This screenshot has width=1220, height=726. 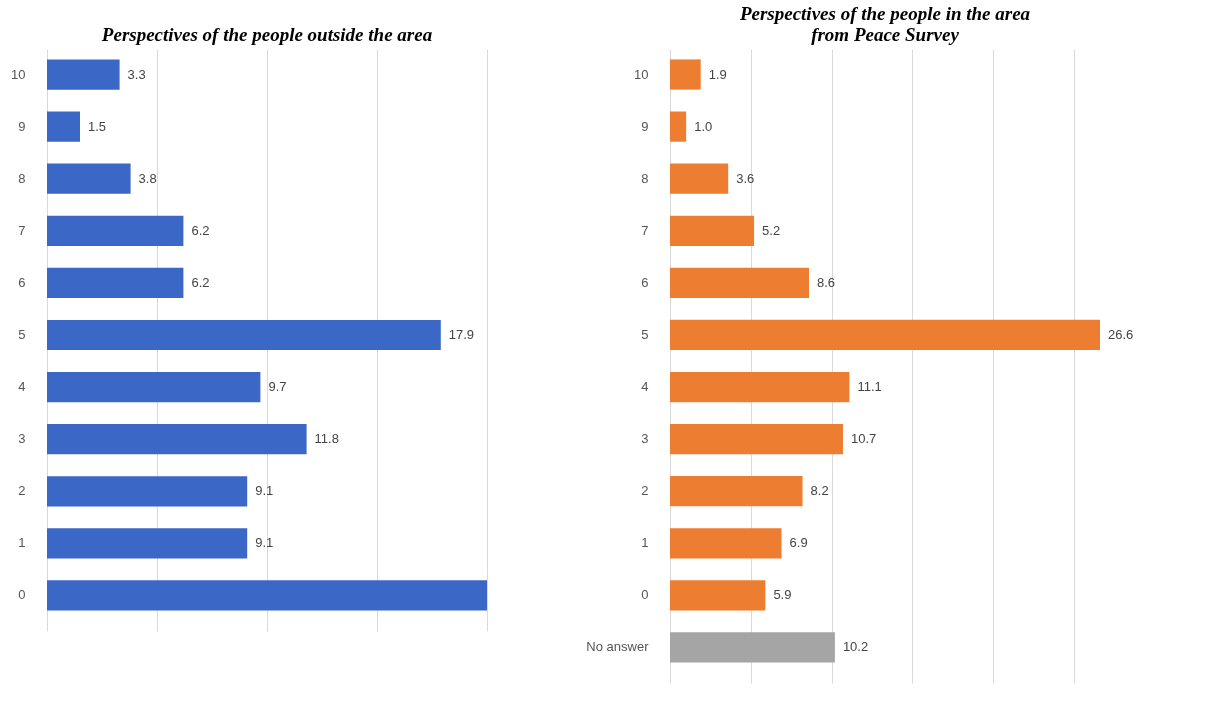 I want to click on data-label: 11.8, so click(x=326, y=439).